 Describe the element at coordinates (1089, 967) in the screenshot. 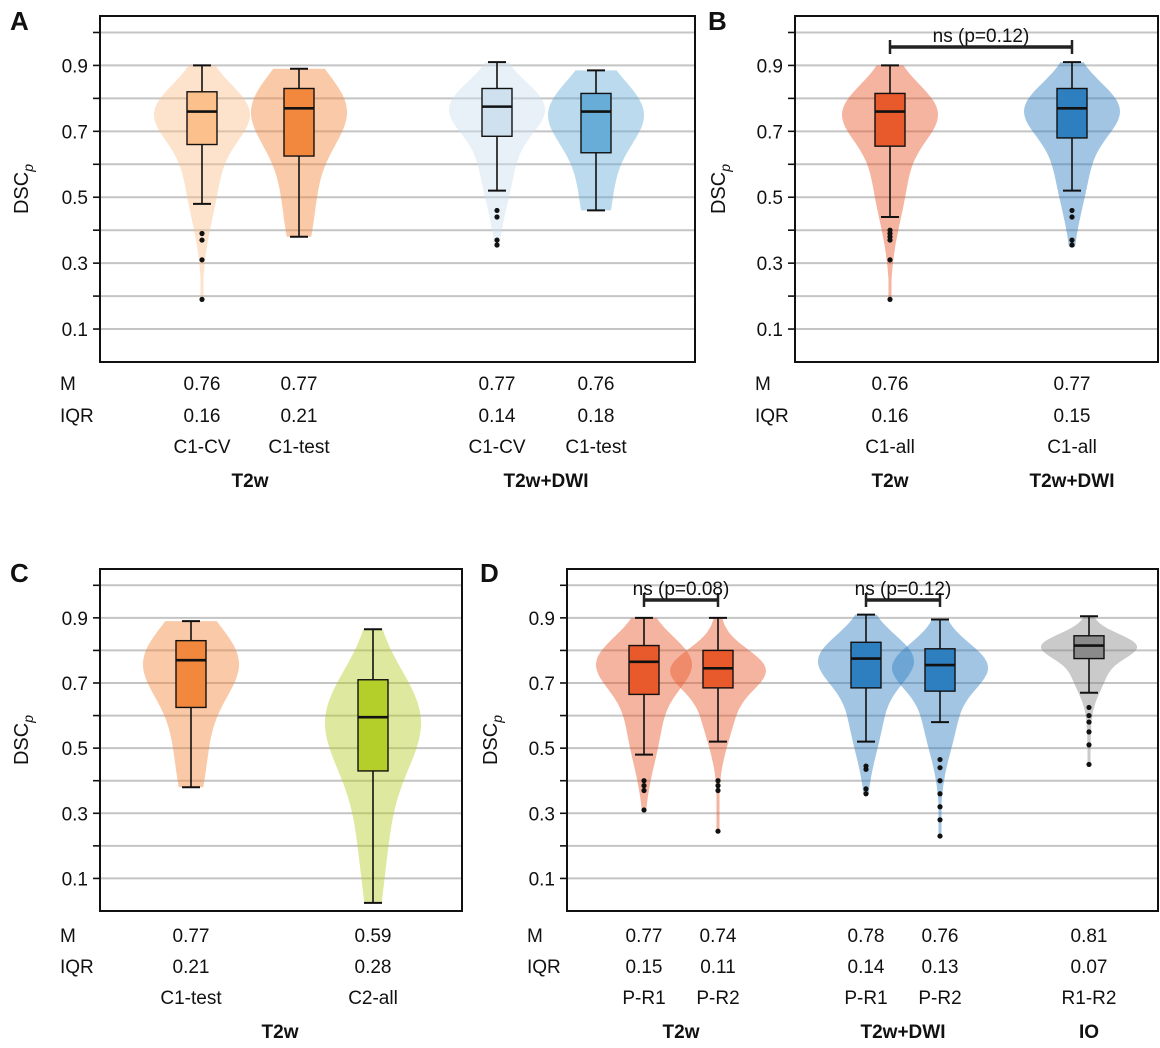

I see `iqr-value: 0.07` at that location.